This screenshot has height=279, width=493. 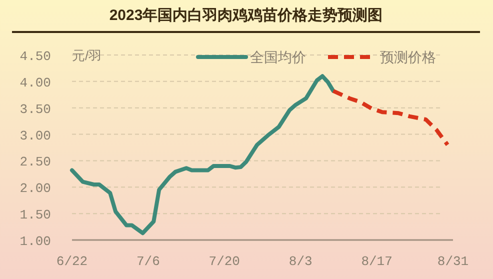 What do you see at coordinates (224, 261) in the screenshot?
I see `x-tick-label: 7/20` at bounding box center [224, 261].